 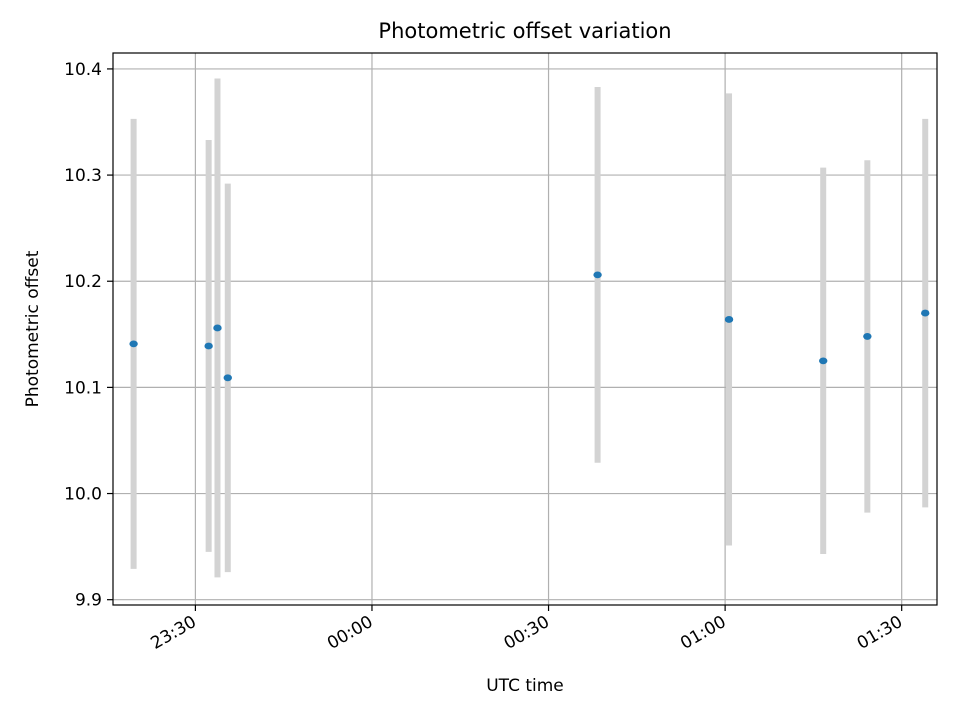 I want to click on y-tick-label: 10.1, so click(x=83, y=388).